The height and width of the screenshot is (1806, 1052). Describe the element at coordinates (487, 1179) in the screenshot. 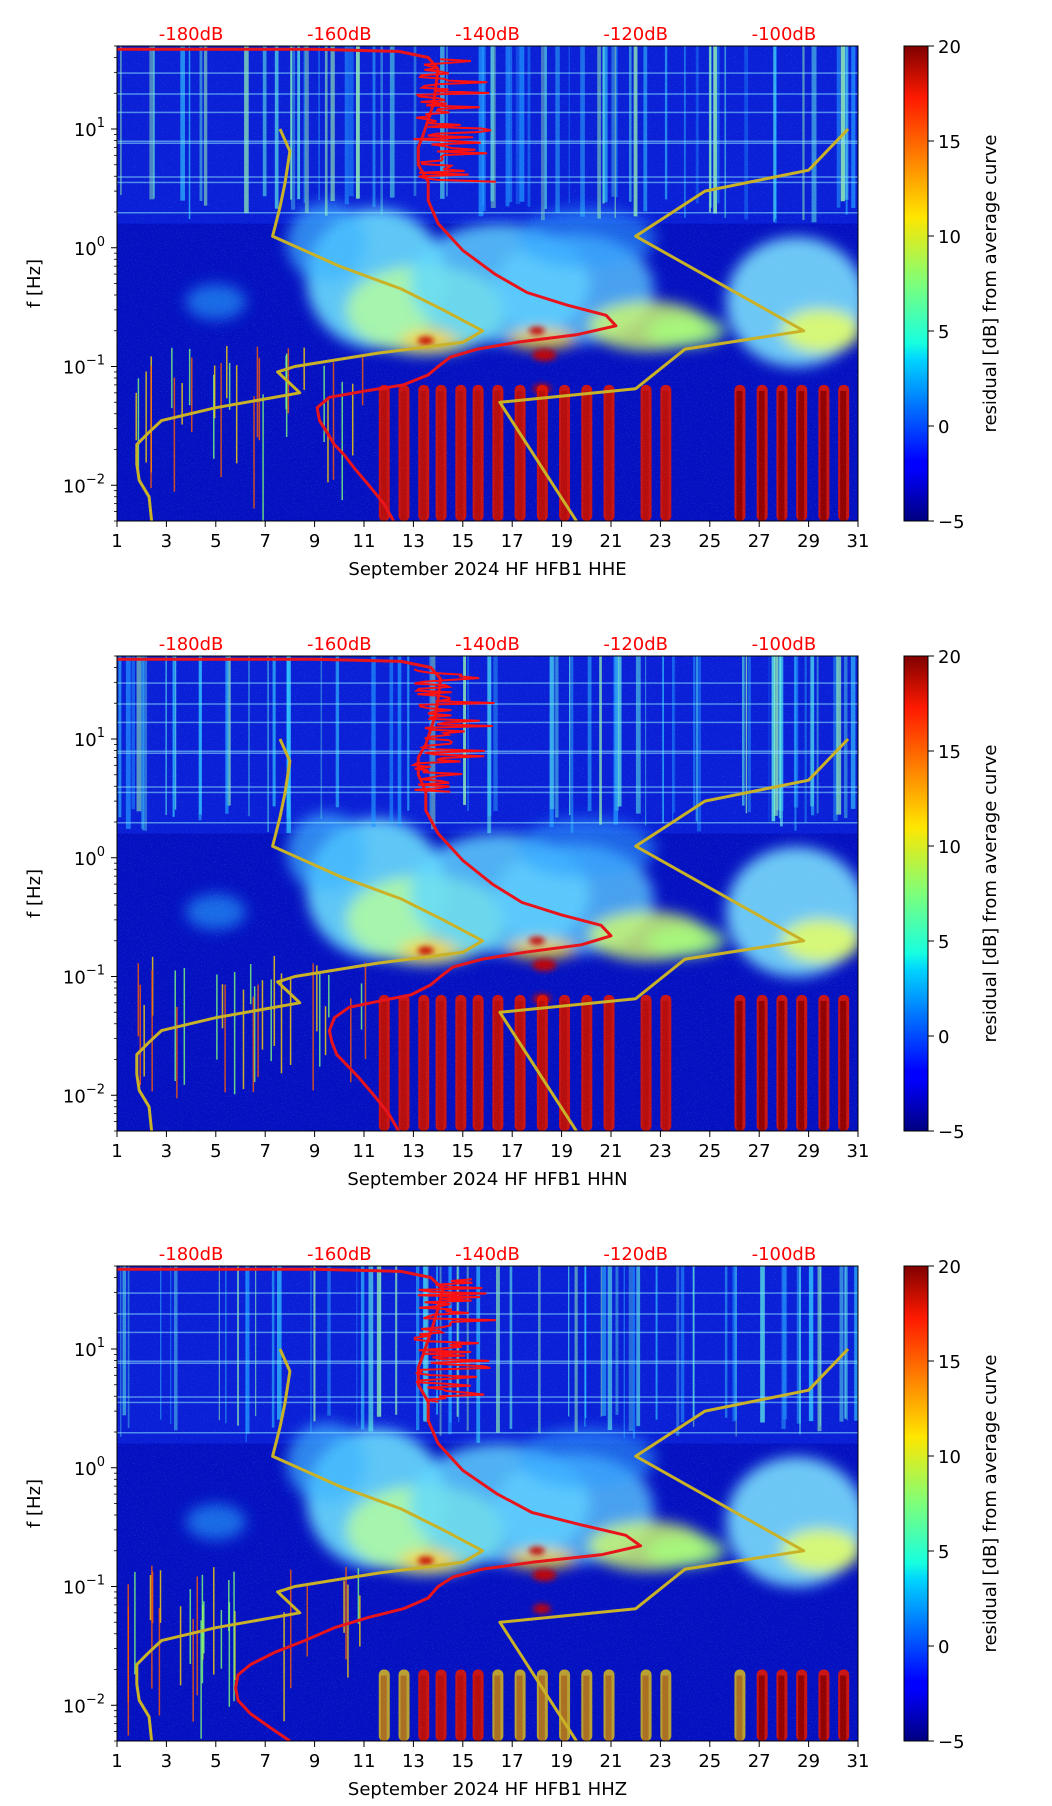

I see `x-axis-label: September 2024 HF HFB1 HHN` at that location.